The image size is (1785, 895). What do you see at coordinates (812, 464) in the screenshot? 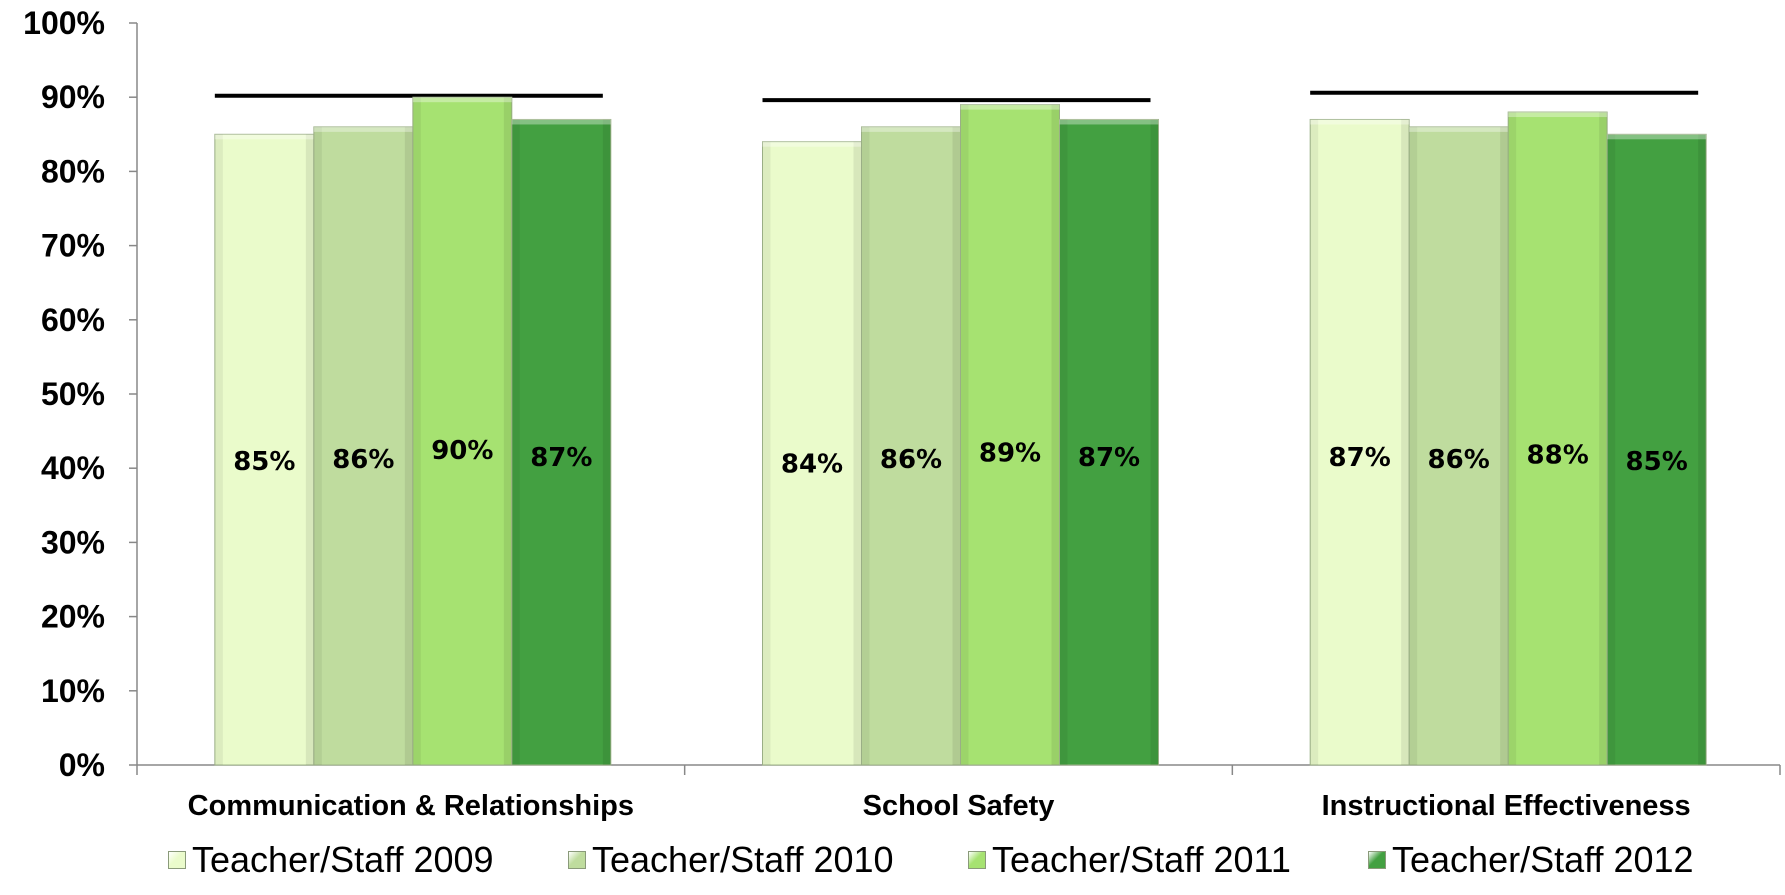
I see `data-label: 84%` at bounding box center [812, 464].